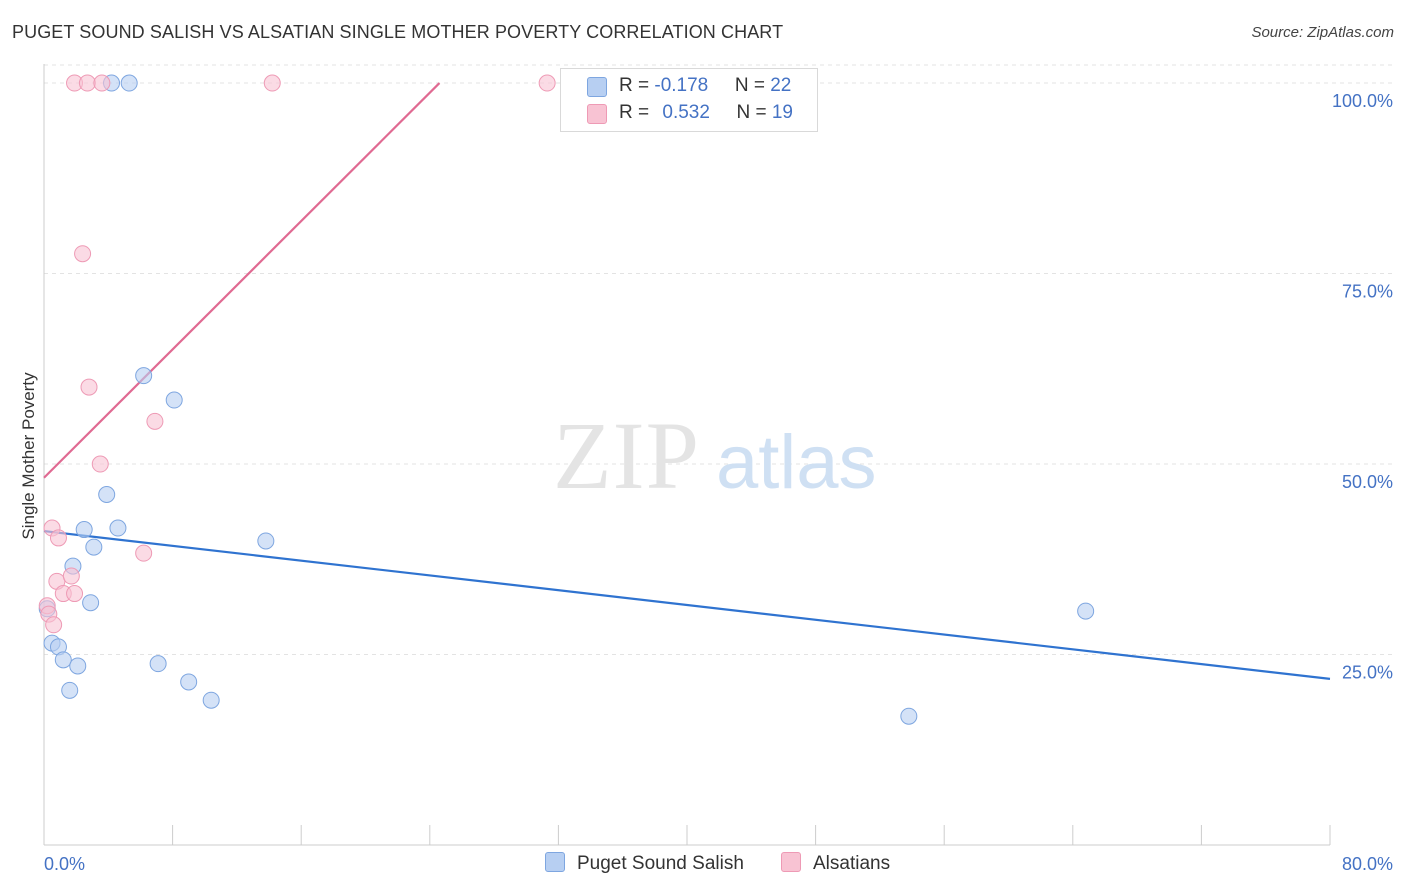 The image size is (1406, 892). What do you see at coordinates (1367, 292) in the screenshot?
I see `y-tick-label: 75.0%` at bounding box center [1367, 292].